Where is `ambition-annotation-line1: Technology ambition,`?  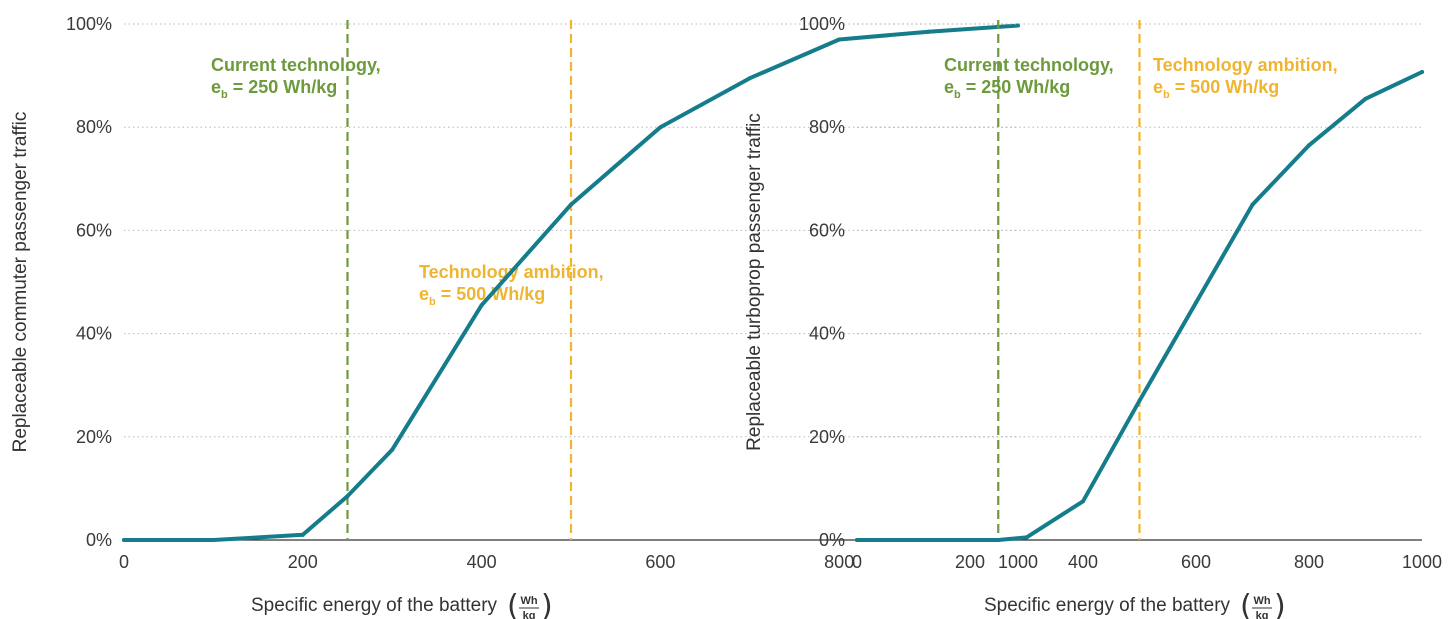
ambition-annotation-line1: Technology ambition, is located at coordinates (1245, 65).